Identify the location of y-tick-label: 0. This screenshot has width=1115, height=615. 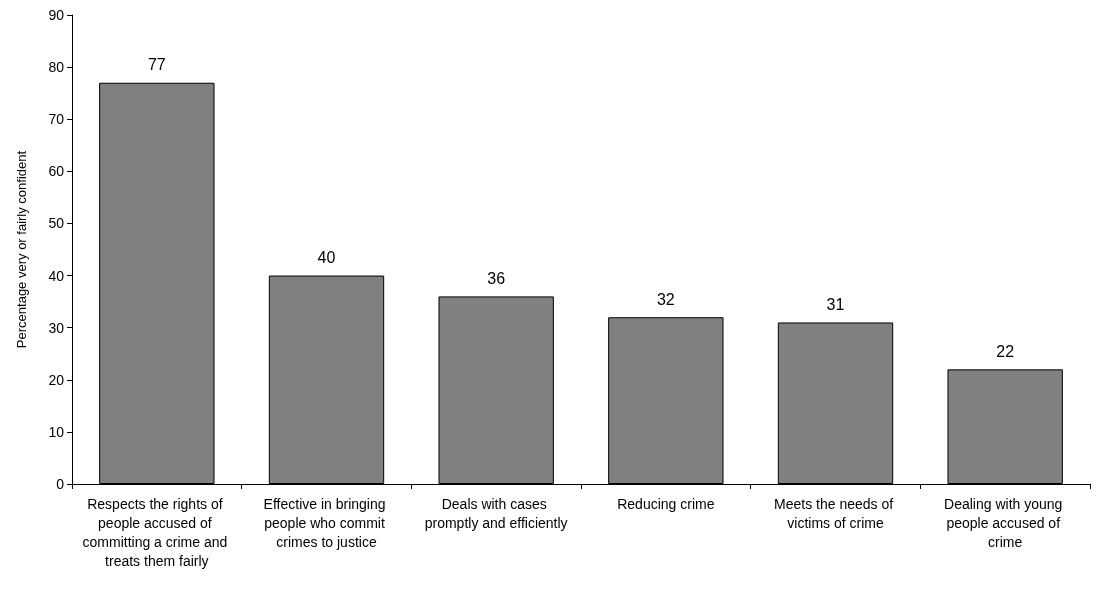
(60, 484).